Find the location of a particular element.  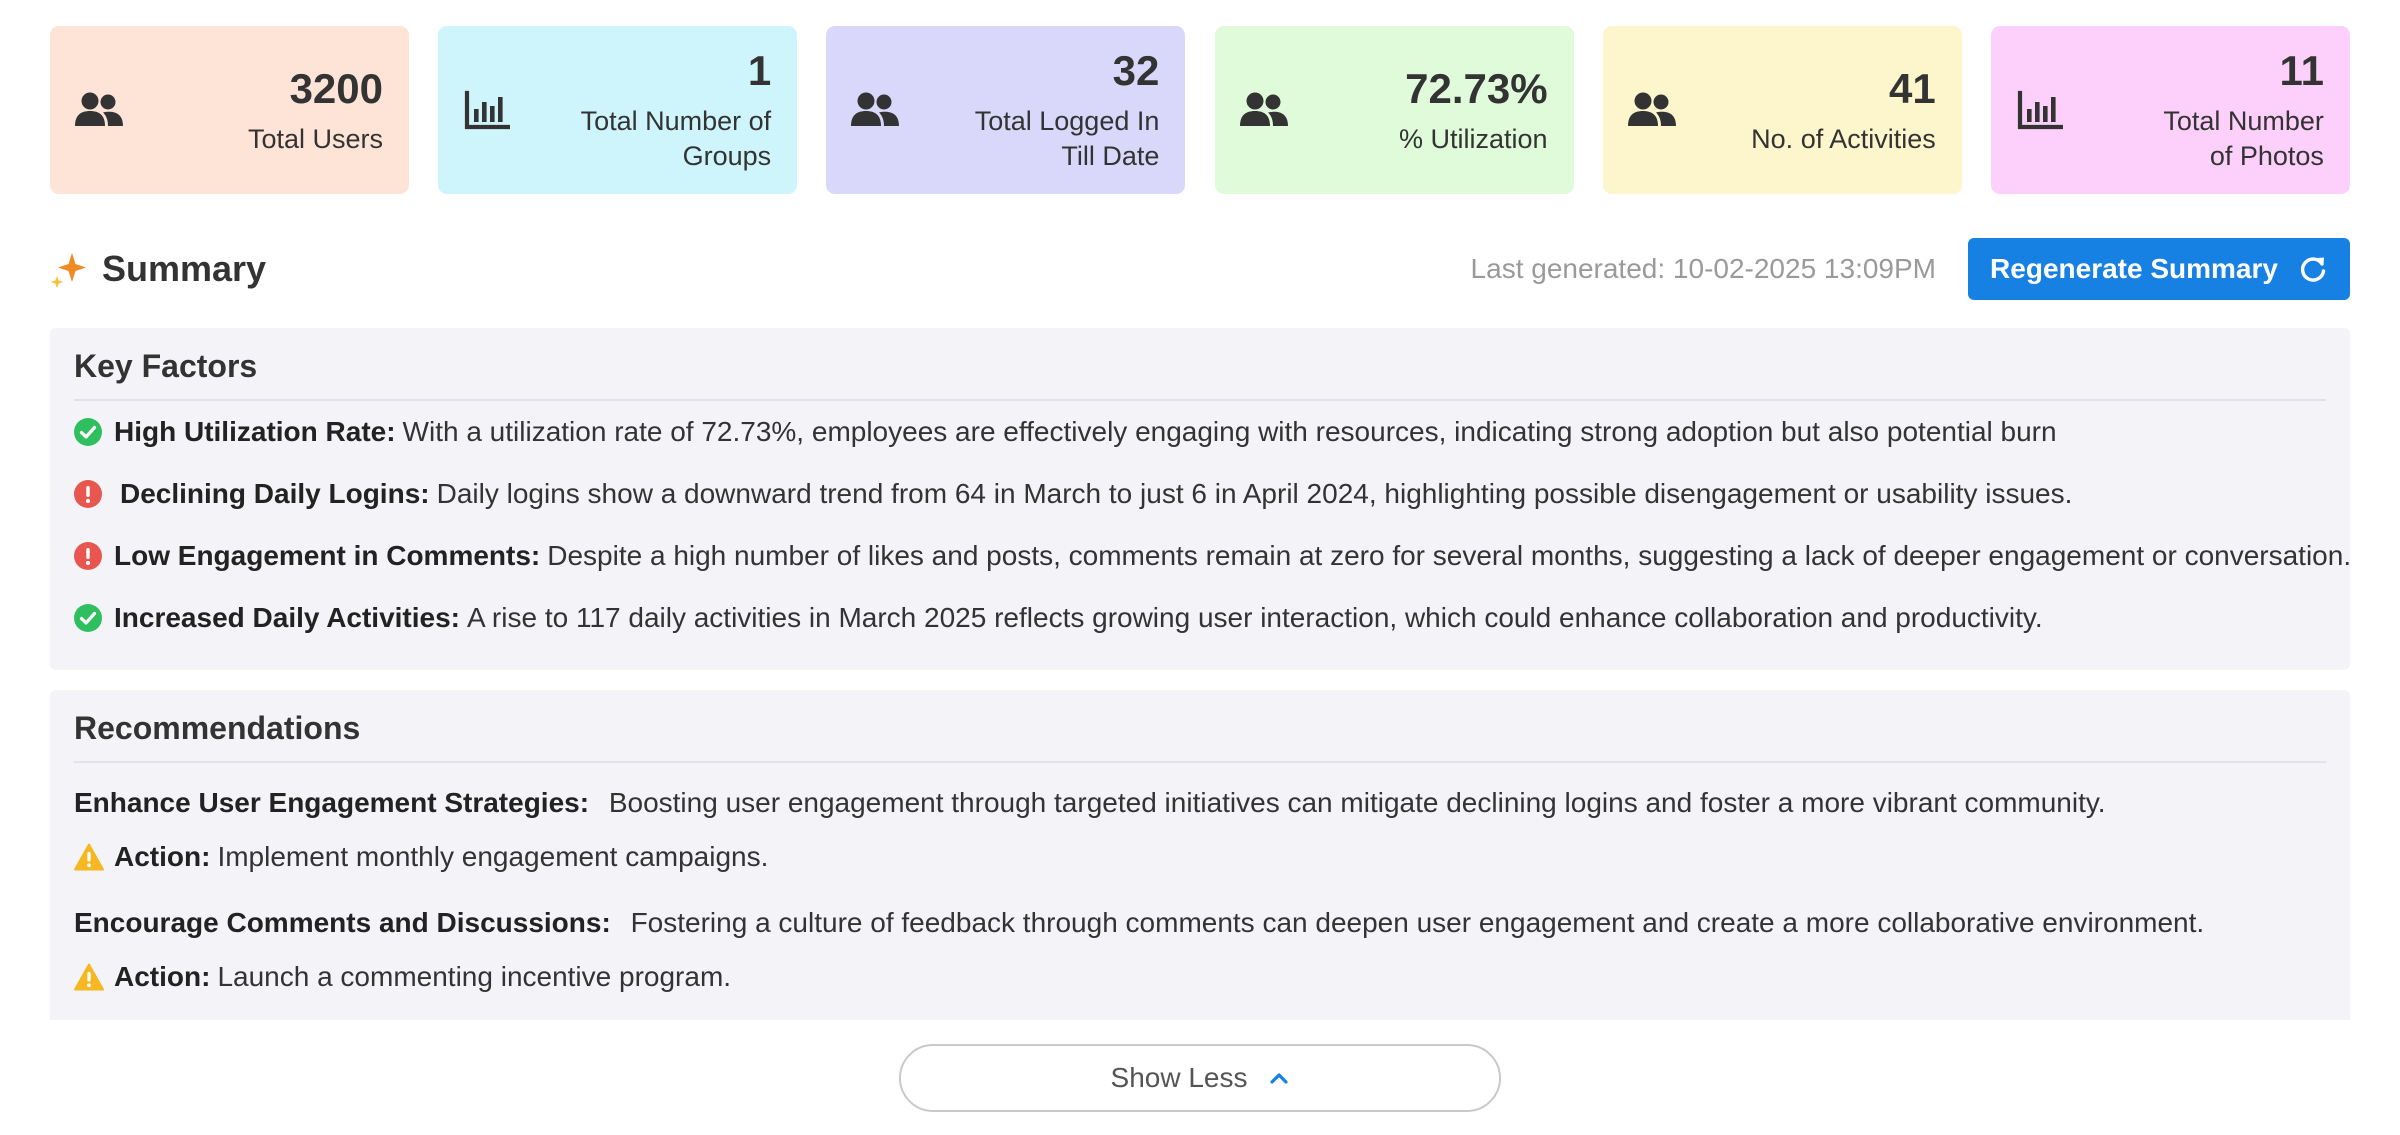

stat-card-total-logged-in: 32 Total Logged In Till Date is located at coordinates (1006, 110).